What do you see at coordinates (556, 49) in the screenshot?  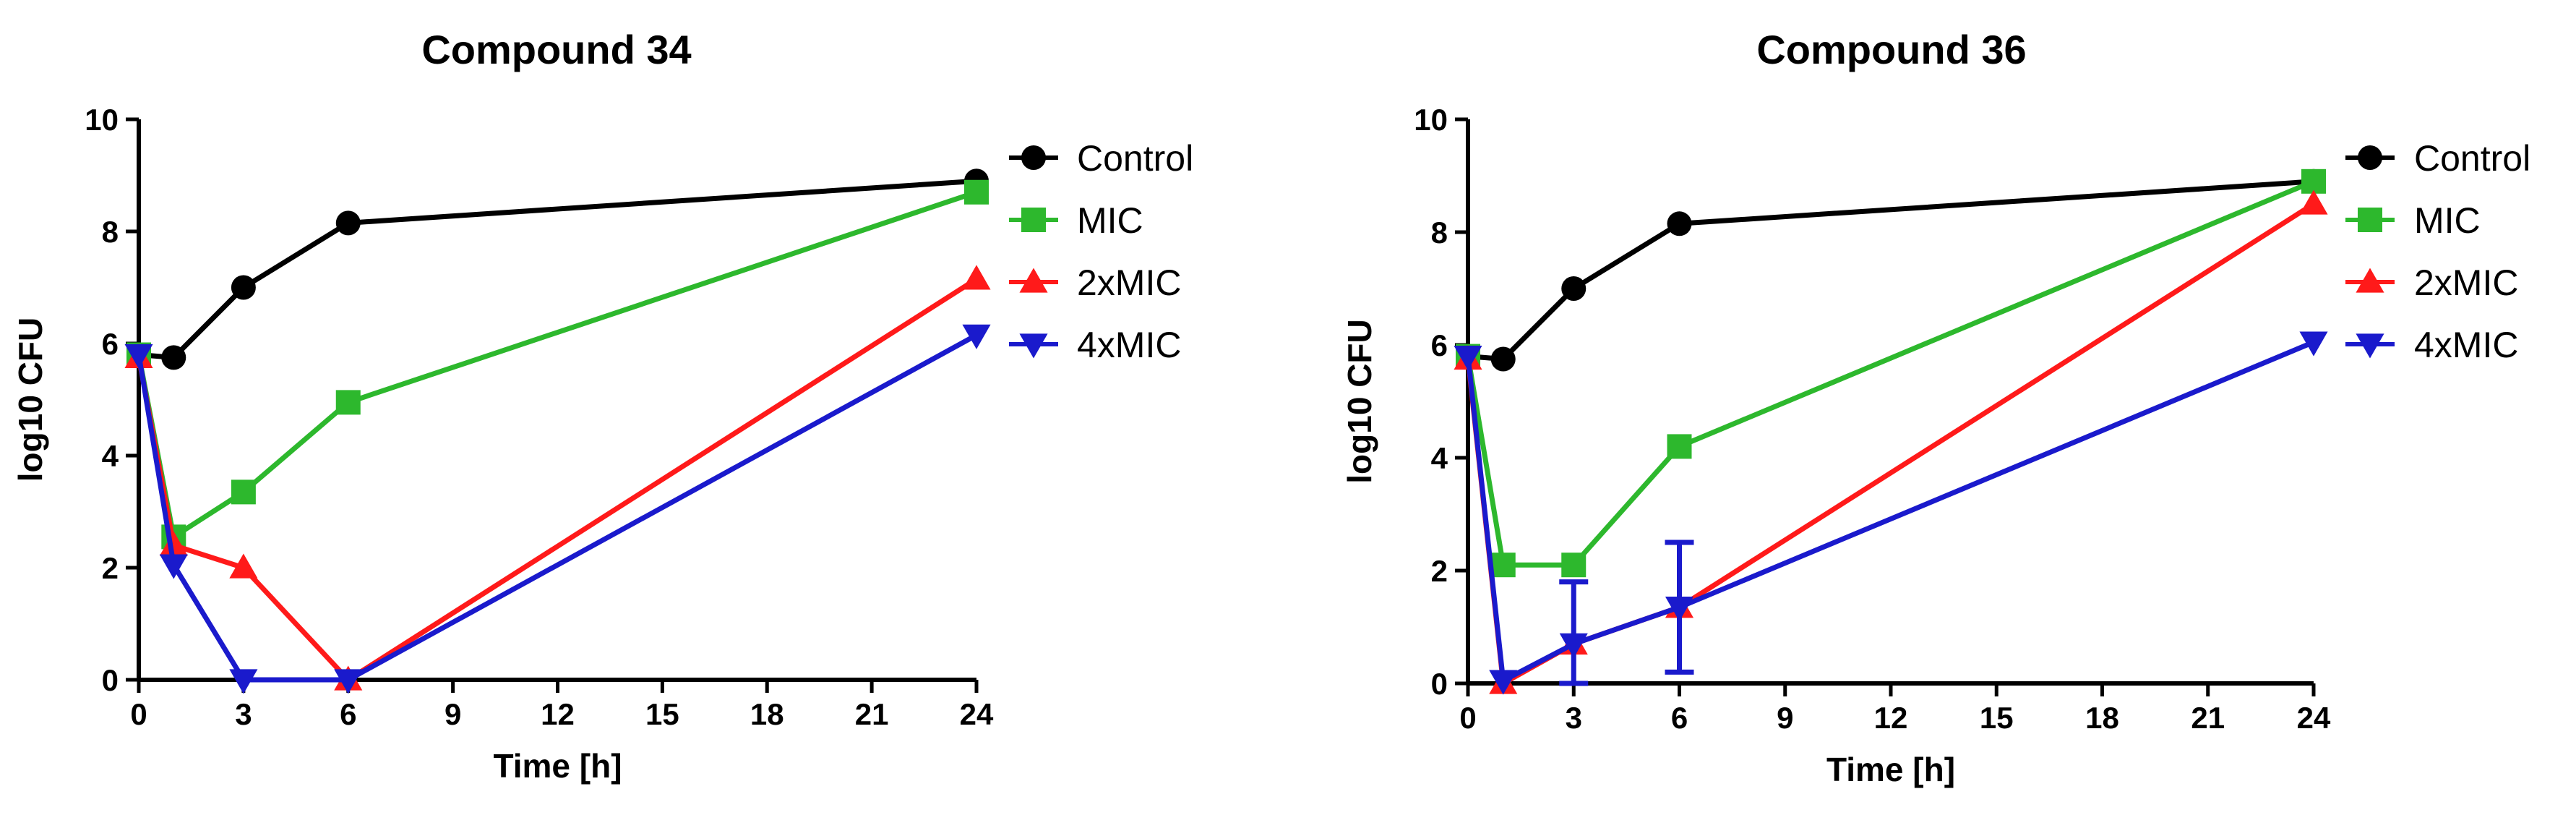 I see `chart-title: Compound 34` at bounding box center [556, 49].